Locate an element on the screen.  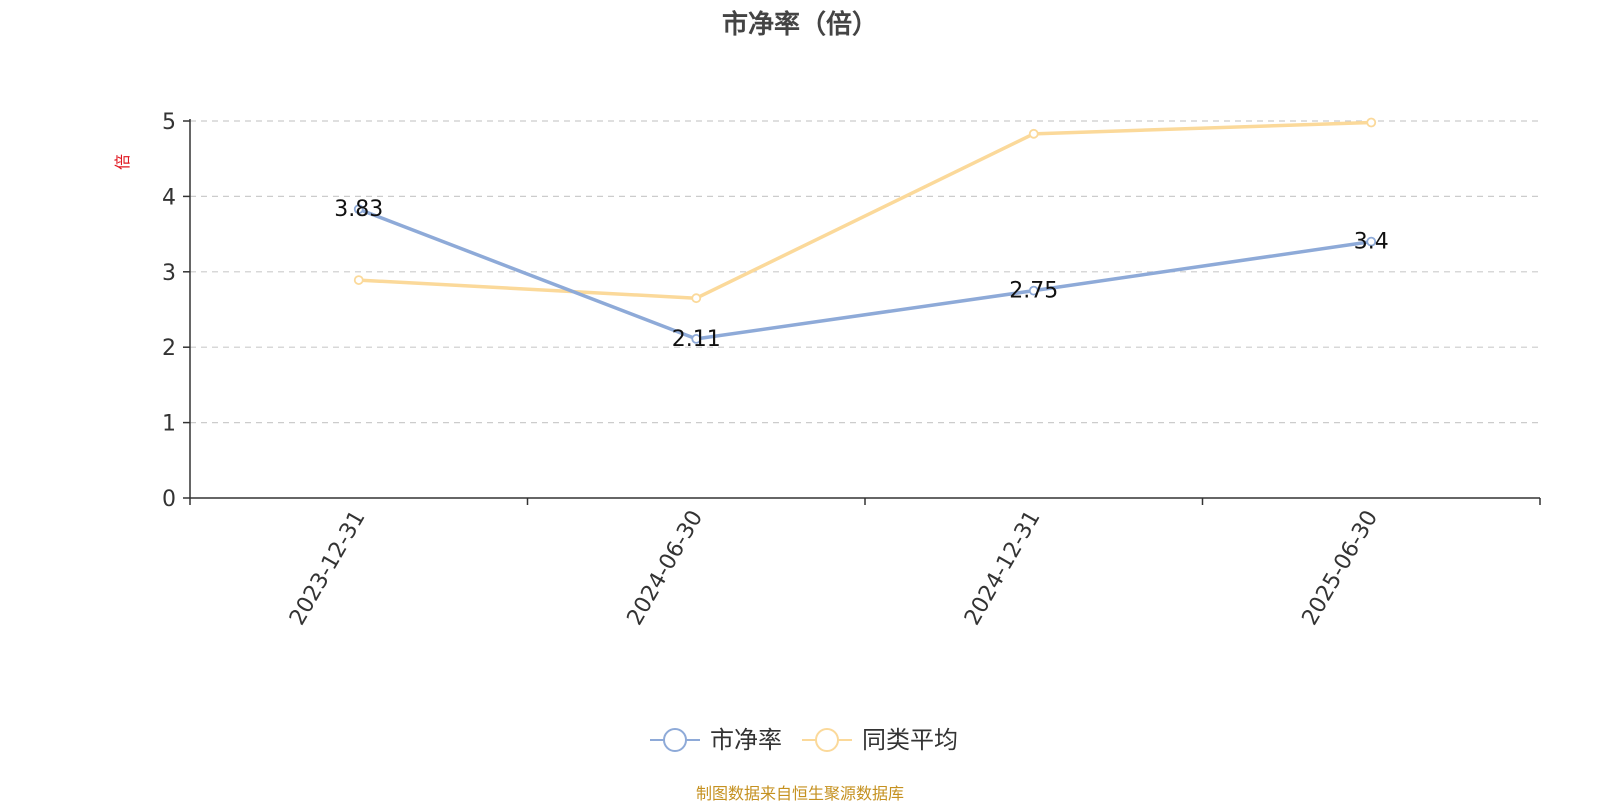
chart-title: 市净率（倍） is located at coordinates (799, 25).